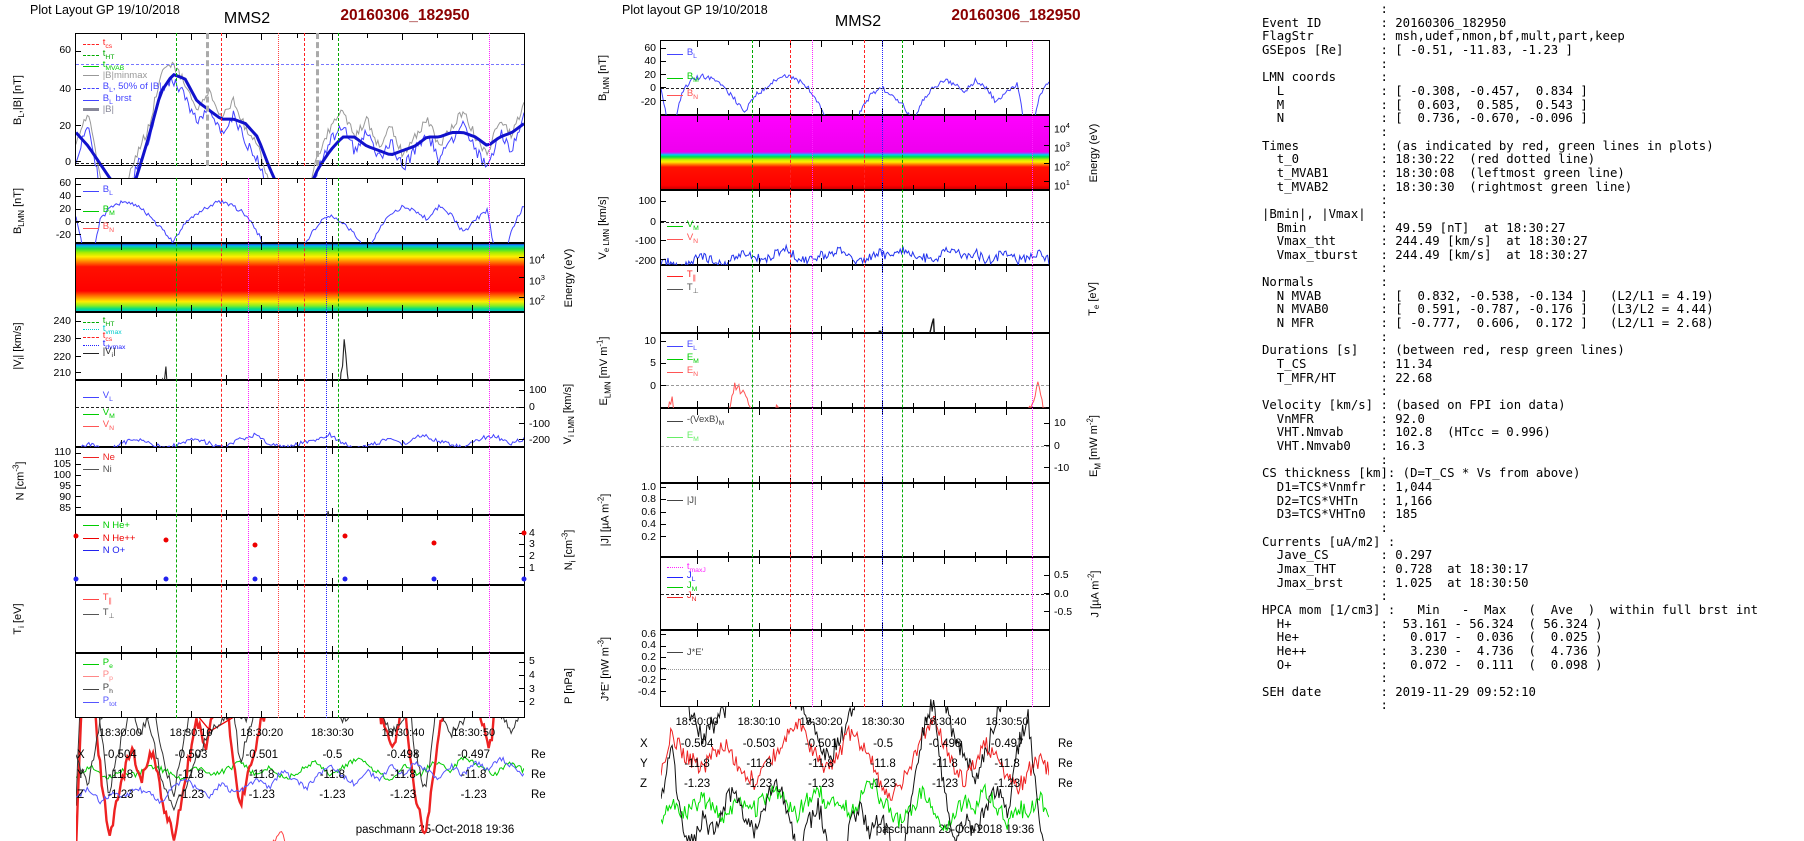 This screenshot has height=841, width=1804. I want to click on e-field-panel: EL EM EN, so click(855, 370).